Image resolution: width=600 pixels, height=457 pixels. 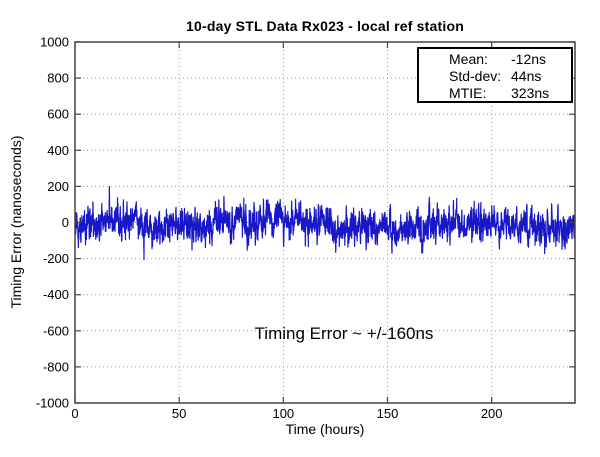 I want to click on stats-mtie-value: 323ns, so click(x=530, y=93).